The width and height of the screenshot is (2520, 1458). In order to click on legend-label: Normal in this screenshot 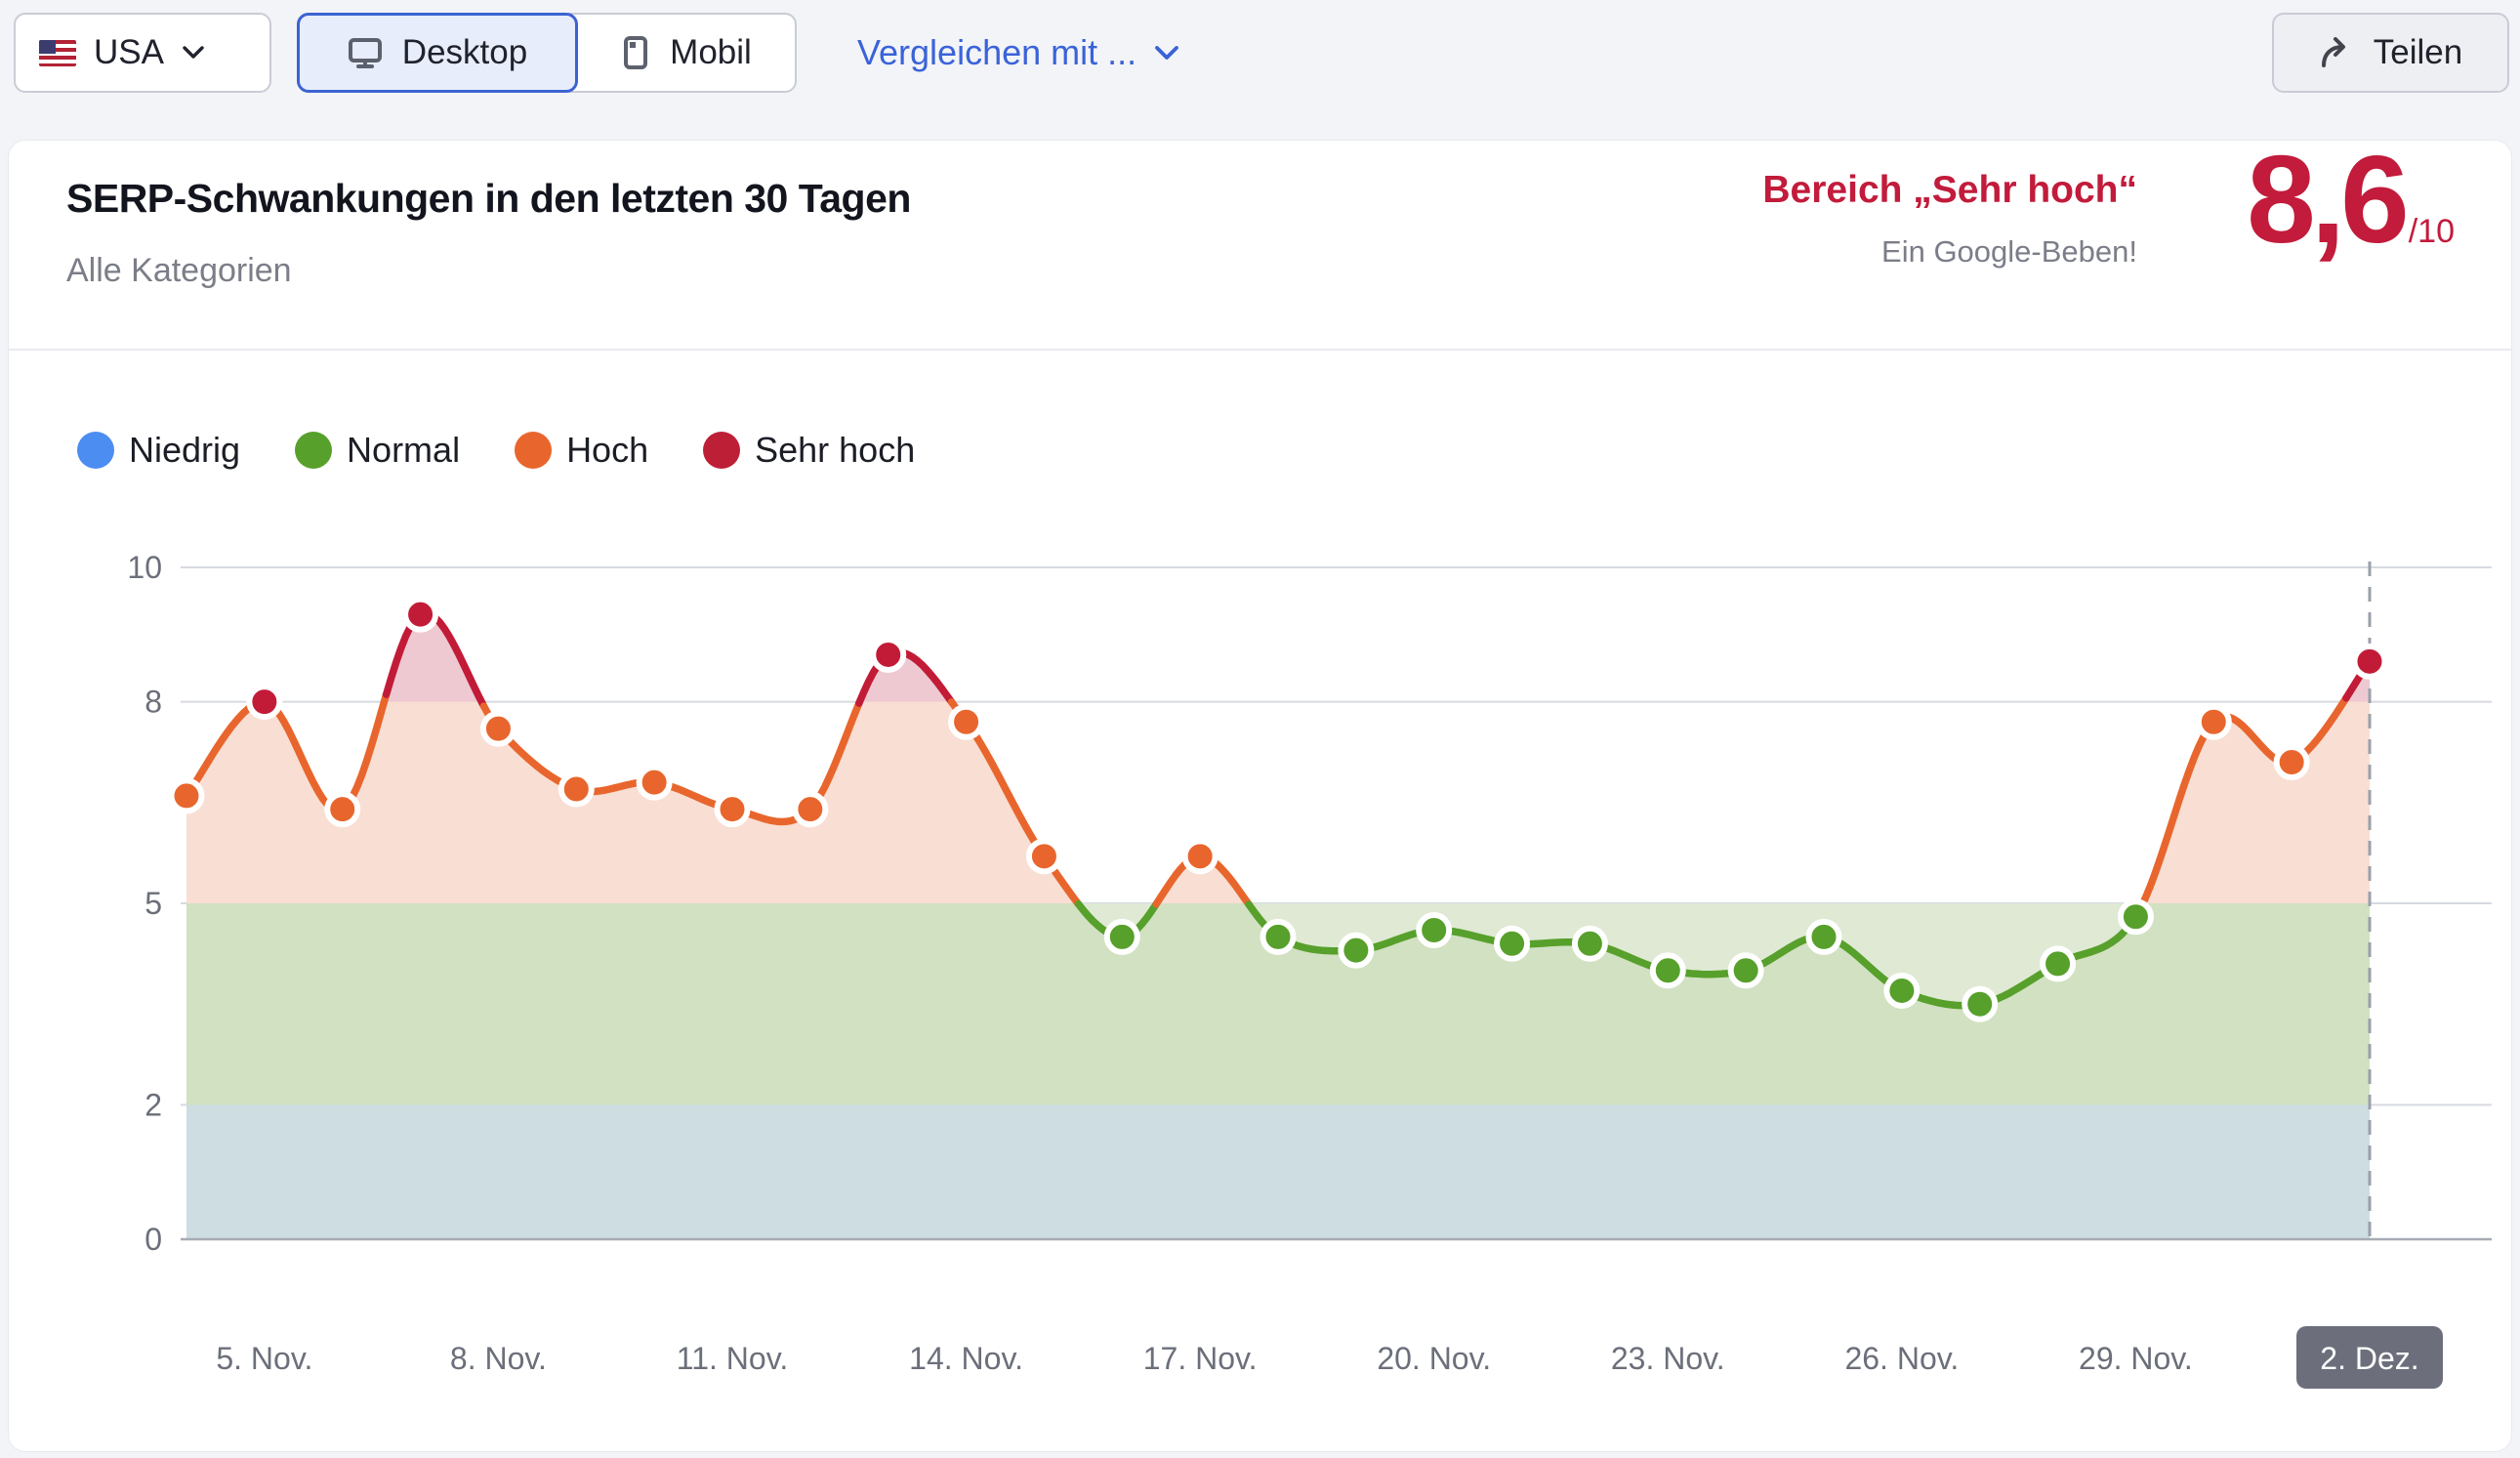, I will do `click(404, 450)`.